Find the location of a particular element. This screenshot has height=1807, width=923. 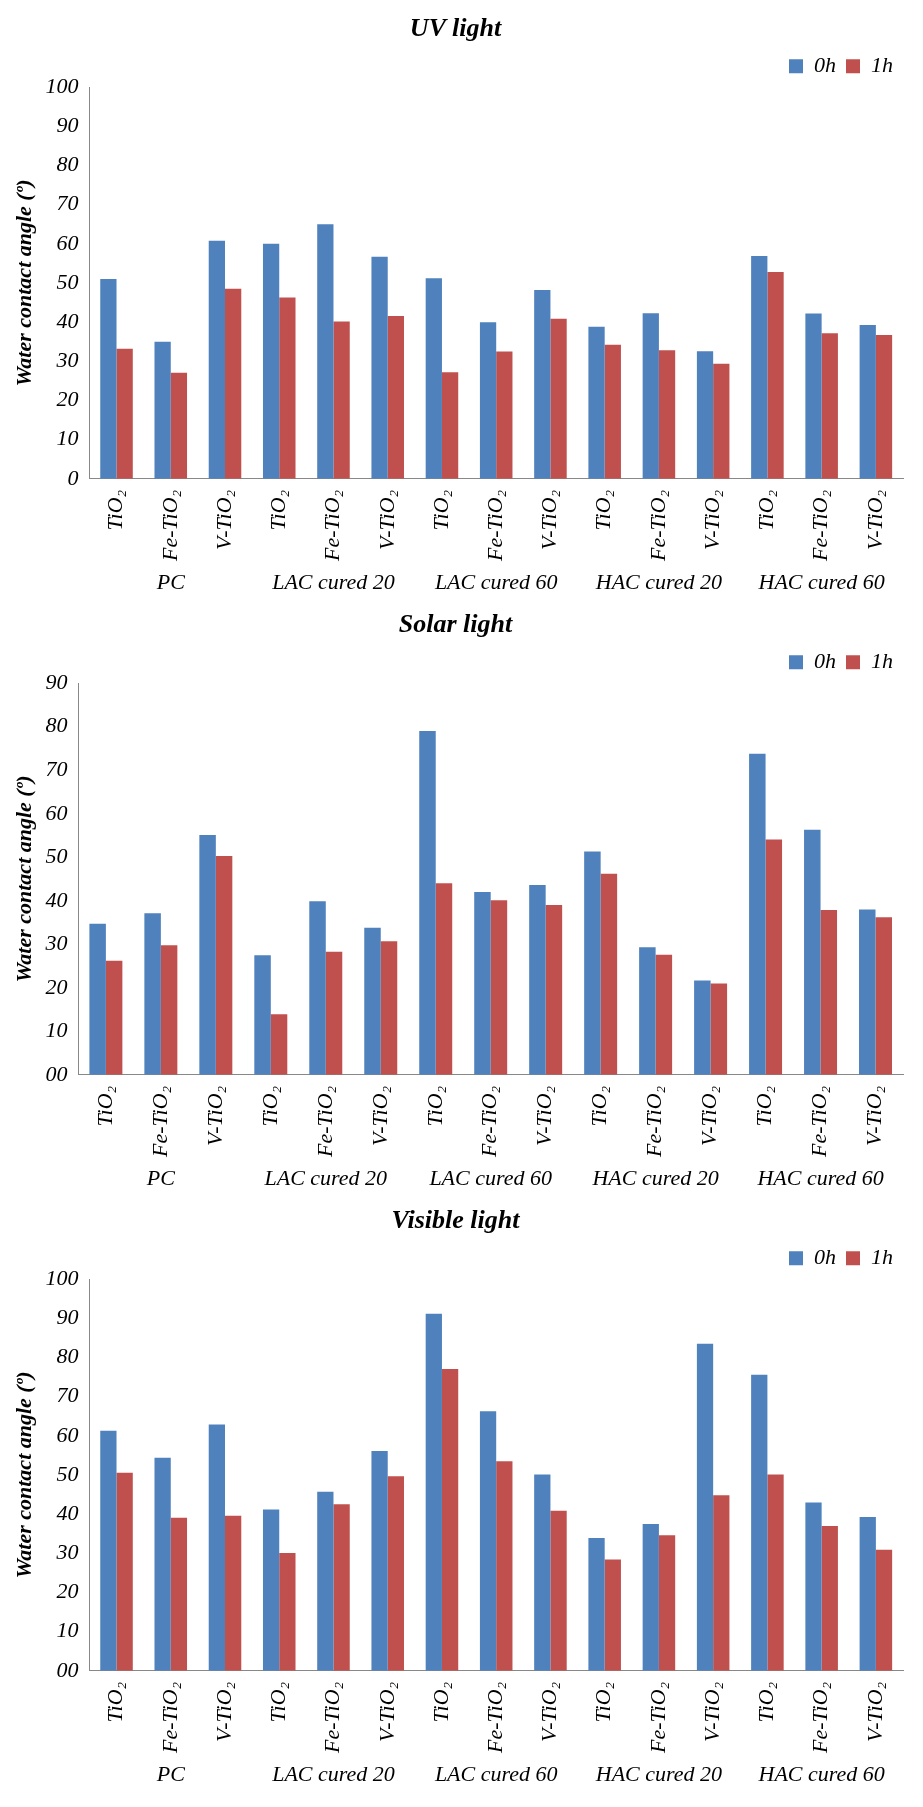

chart-title: UV light is located at coordinates (455, 28).